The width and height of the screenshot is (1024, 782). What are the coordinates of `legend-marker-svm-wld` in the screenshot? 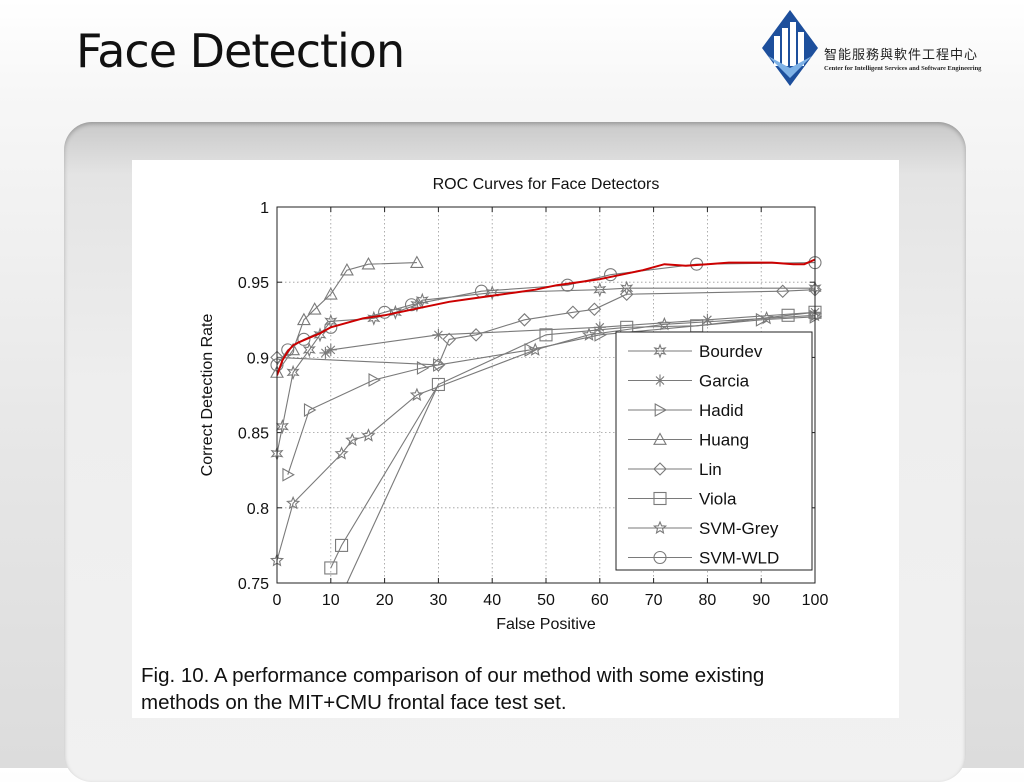 It's located at (660, 557).